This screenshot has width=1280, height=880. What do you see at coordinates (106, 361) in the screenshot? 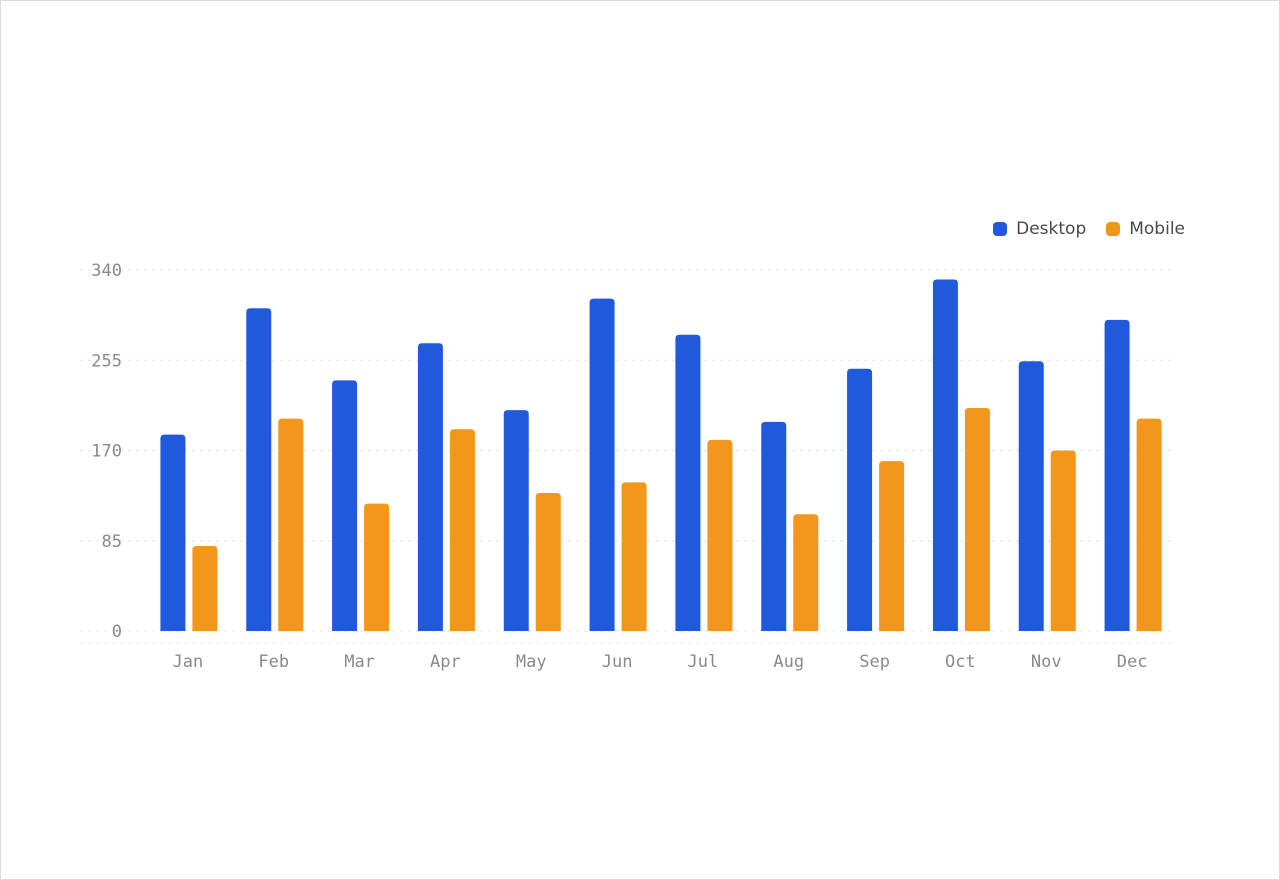
I see `y-tick-label: 255` at bounding box center [106, 361].